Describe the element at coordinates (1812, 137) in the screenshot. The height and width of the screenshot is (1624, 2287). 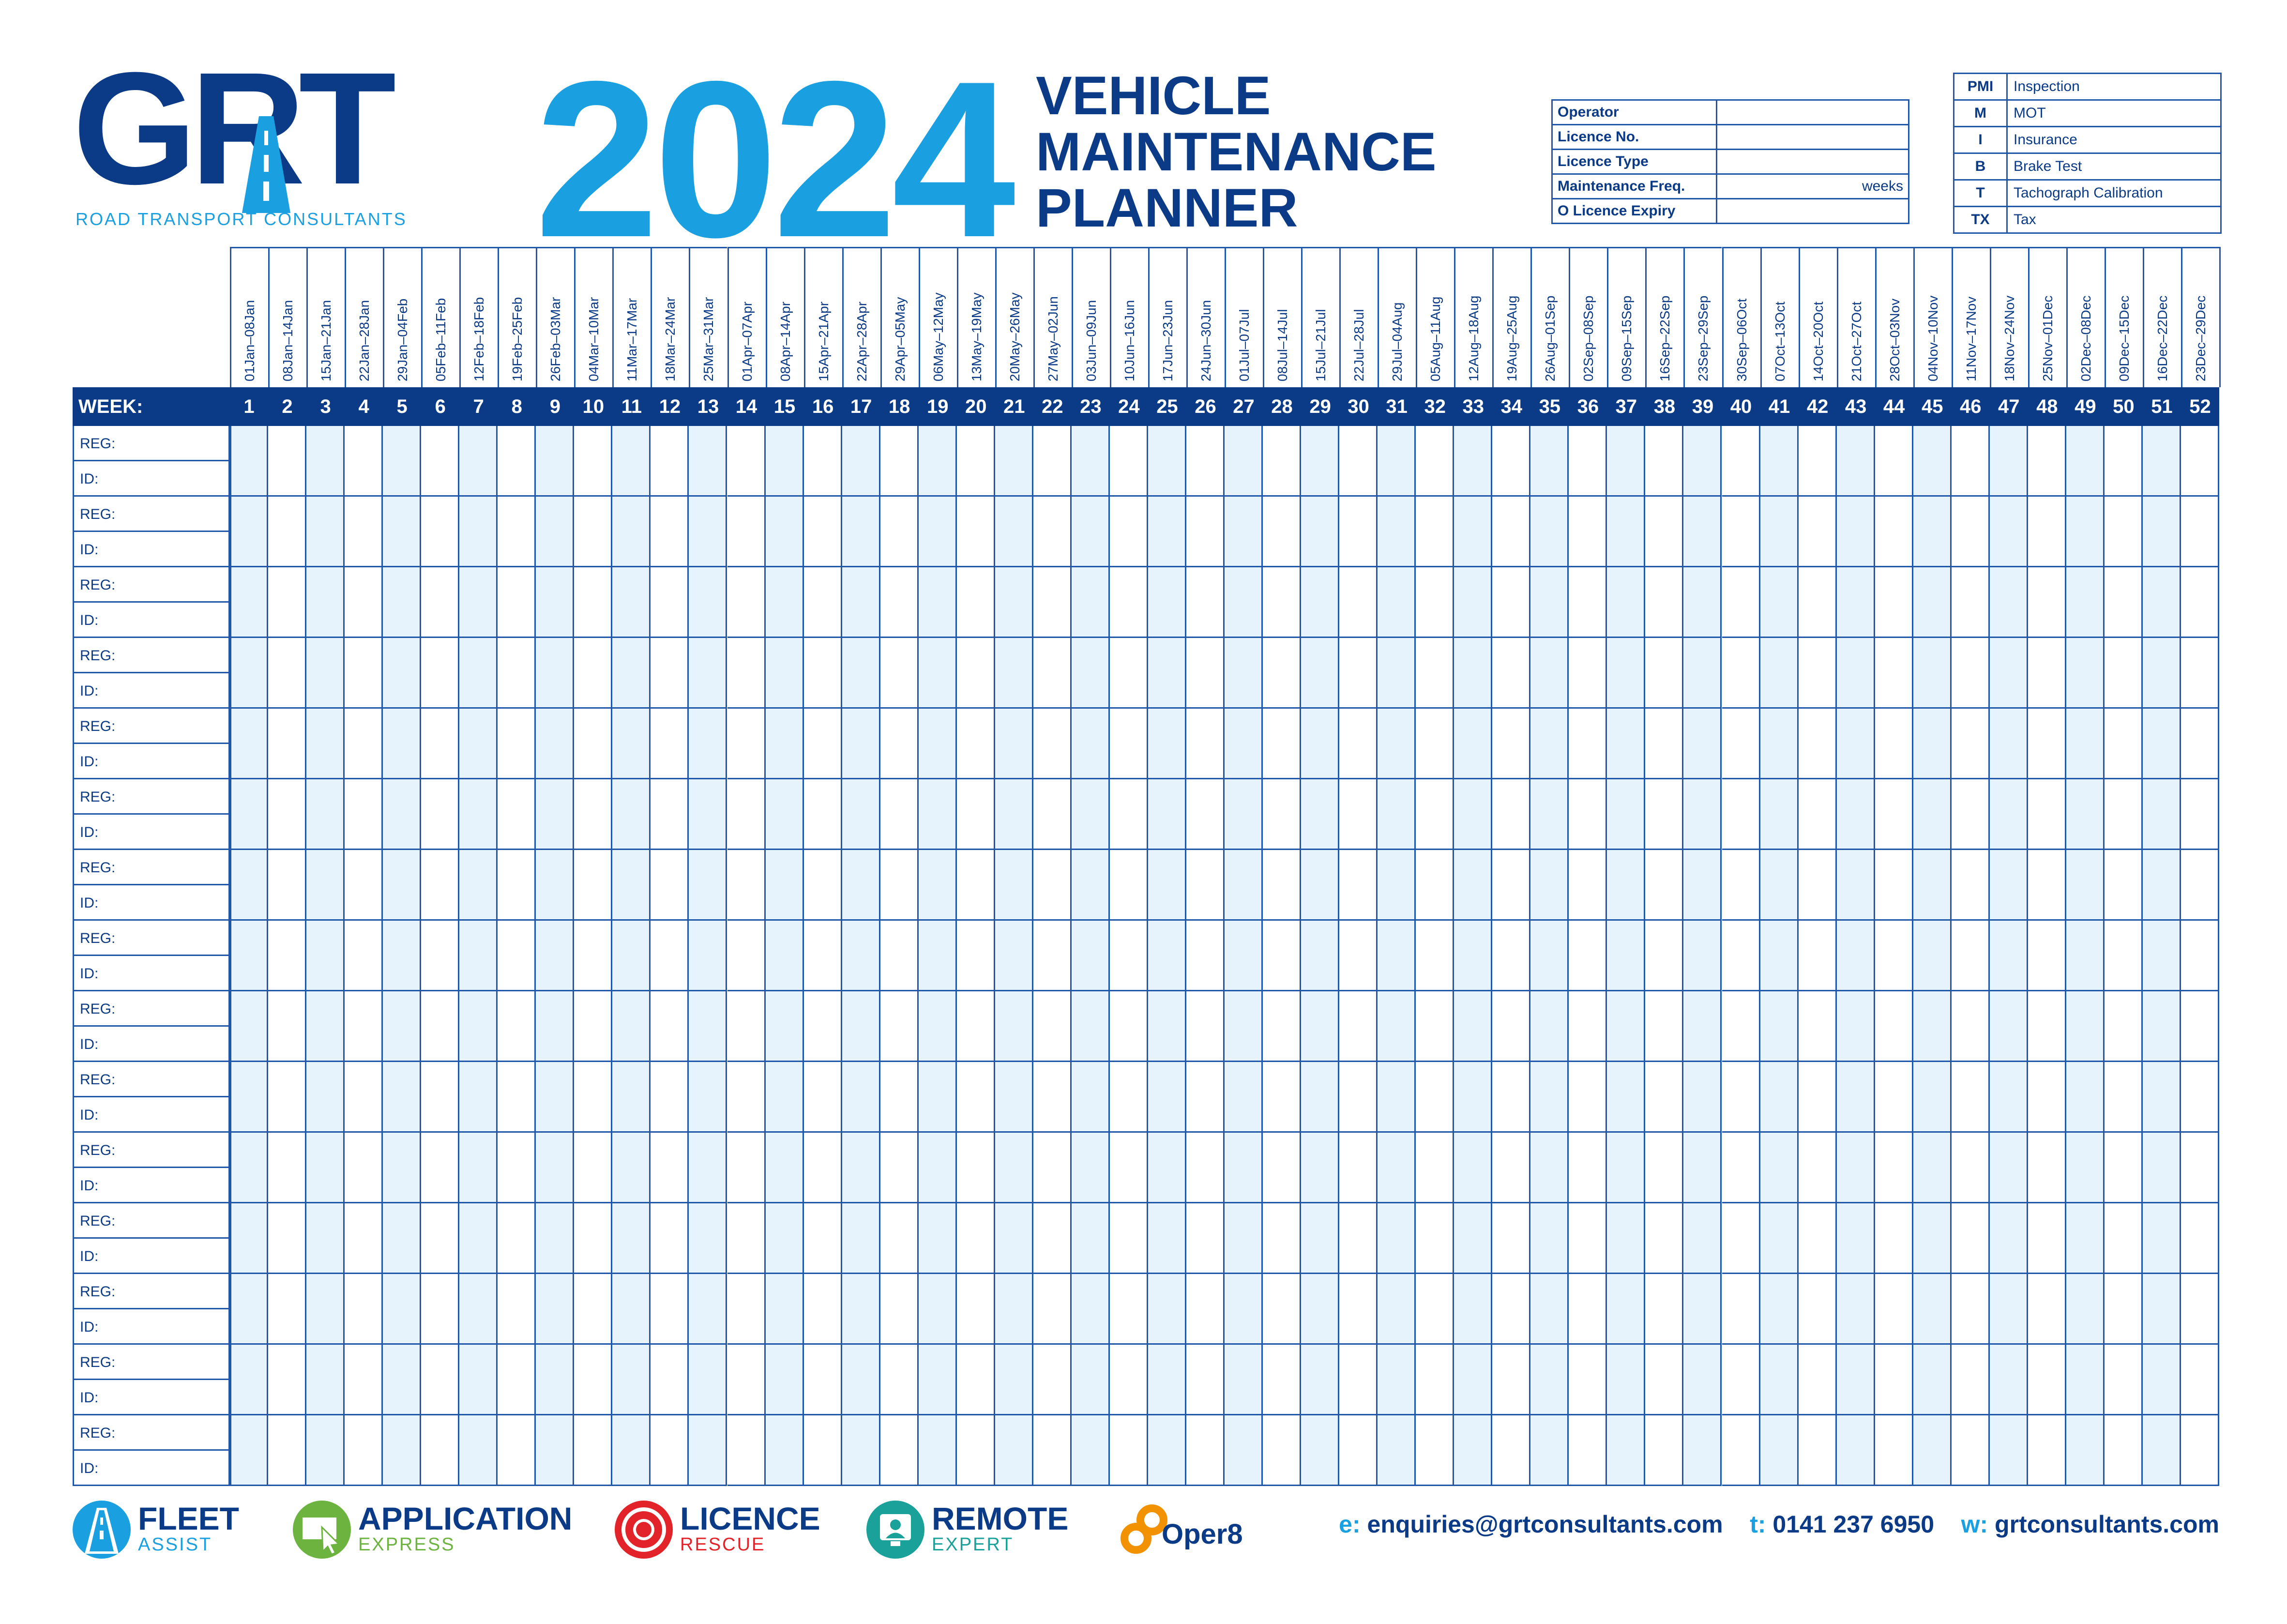
I see `licence-no-field` at that location.